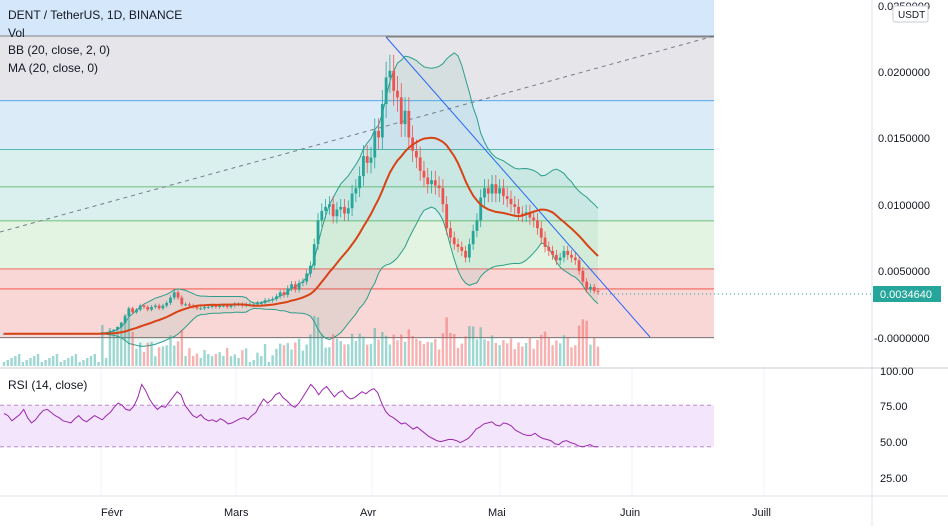  Describe the element at coordinates (300, 415) in the screenshot. I see `rsi-series` at that location.